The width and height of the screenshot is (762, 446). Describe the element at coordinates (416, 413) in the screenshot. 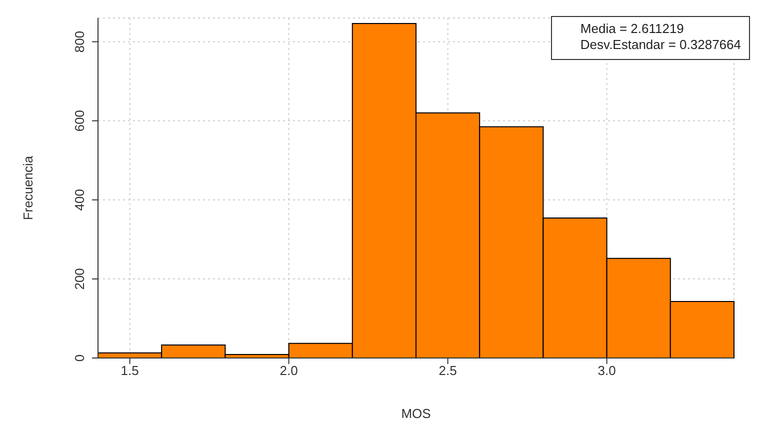

I see `x-axis-title: MOS` at that location.